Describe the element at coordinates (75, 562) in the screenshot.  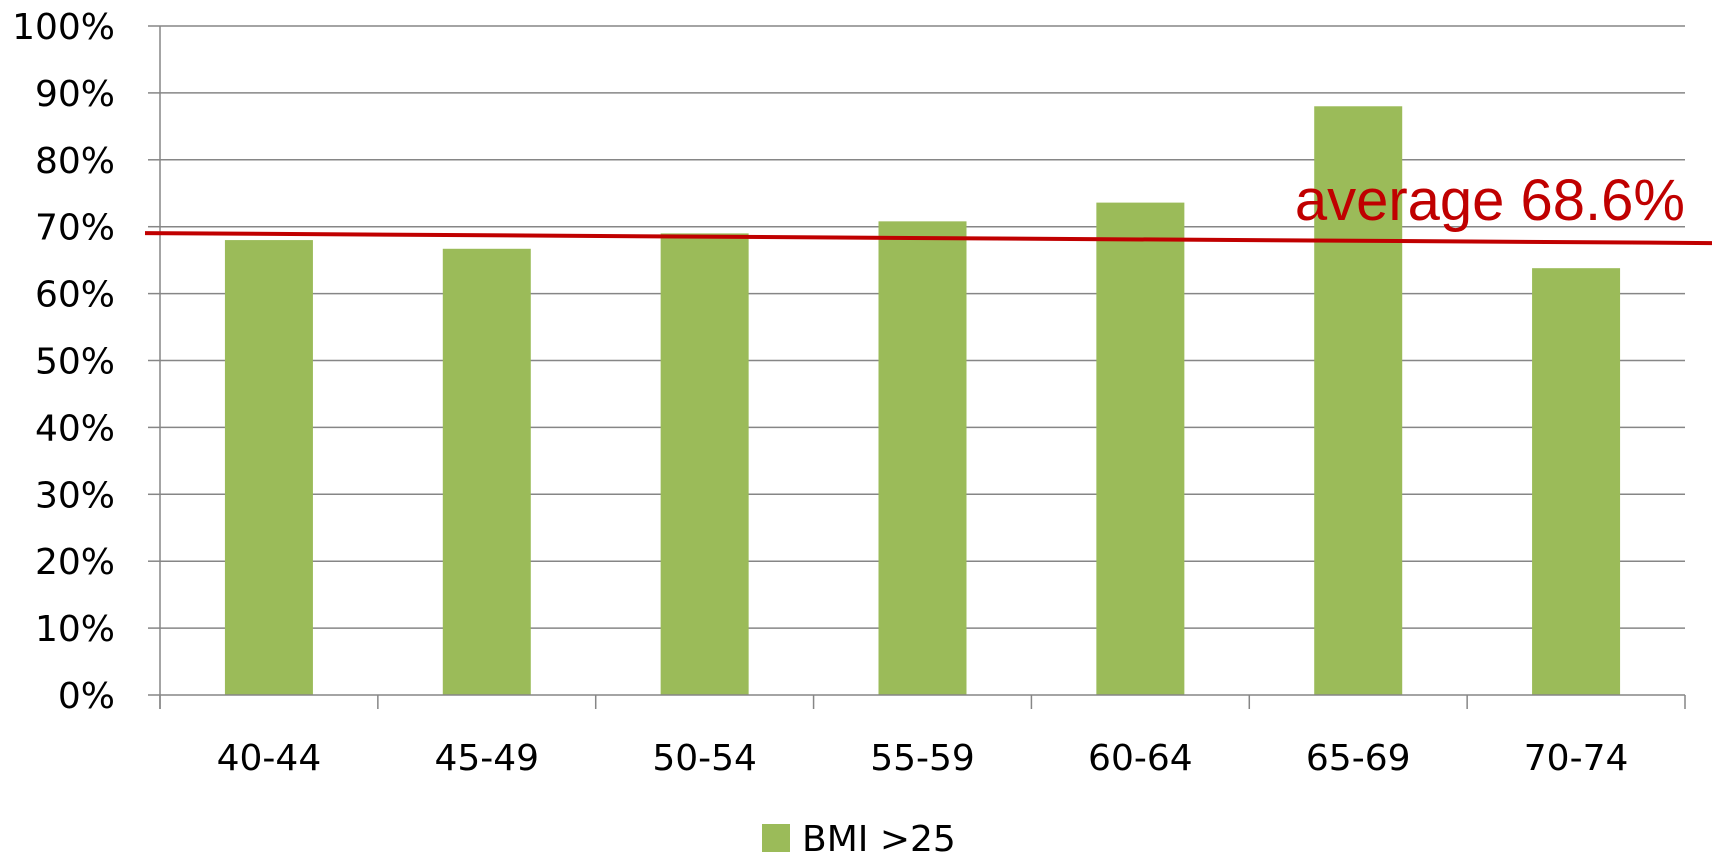
I see `y-tick-label: 20%` at that location.